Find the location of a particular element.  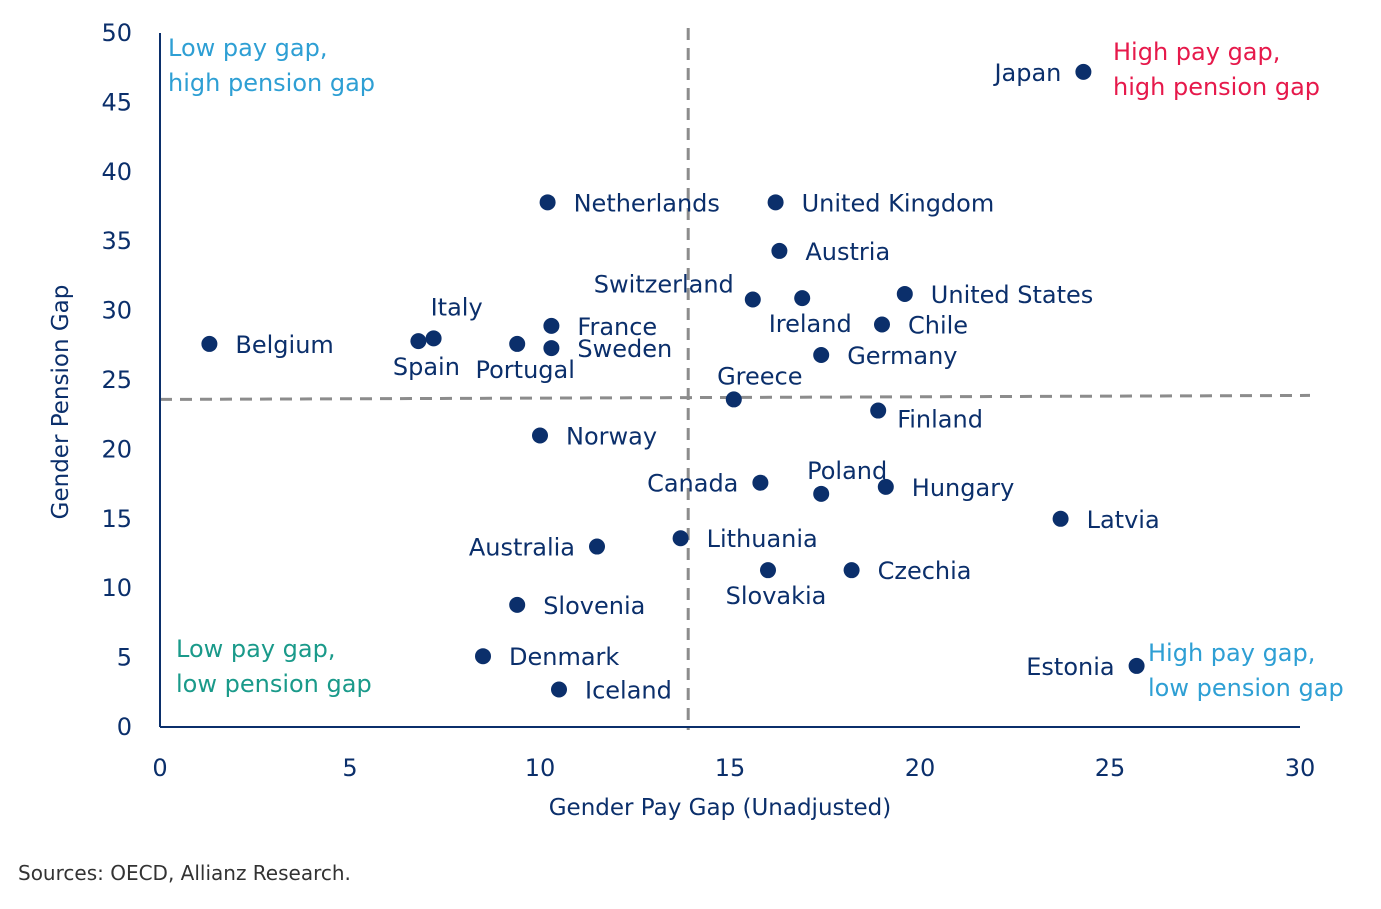

point-poland: Poland is located at coordinates (847, 479).